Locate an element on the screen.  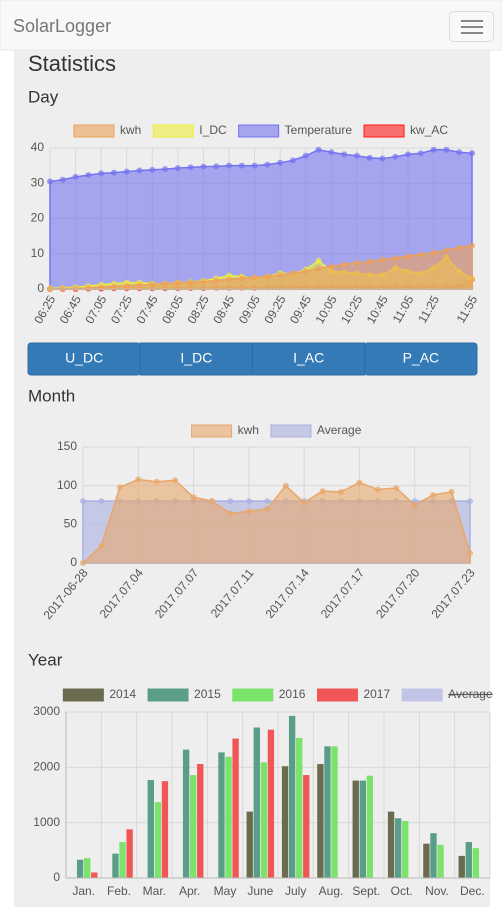
stat-button: U_DC is located at coordinates (84, 359).